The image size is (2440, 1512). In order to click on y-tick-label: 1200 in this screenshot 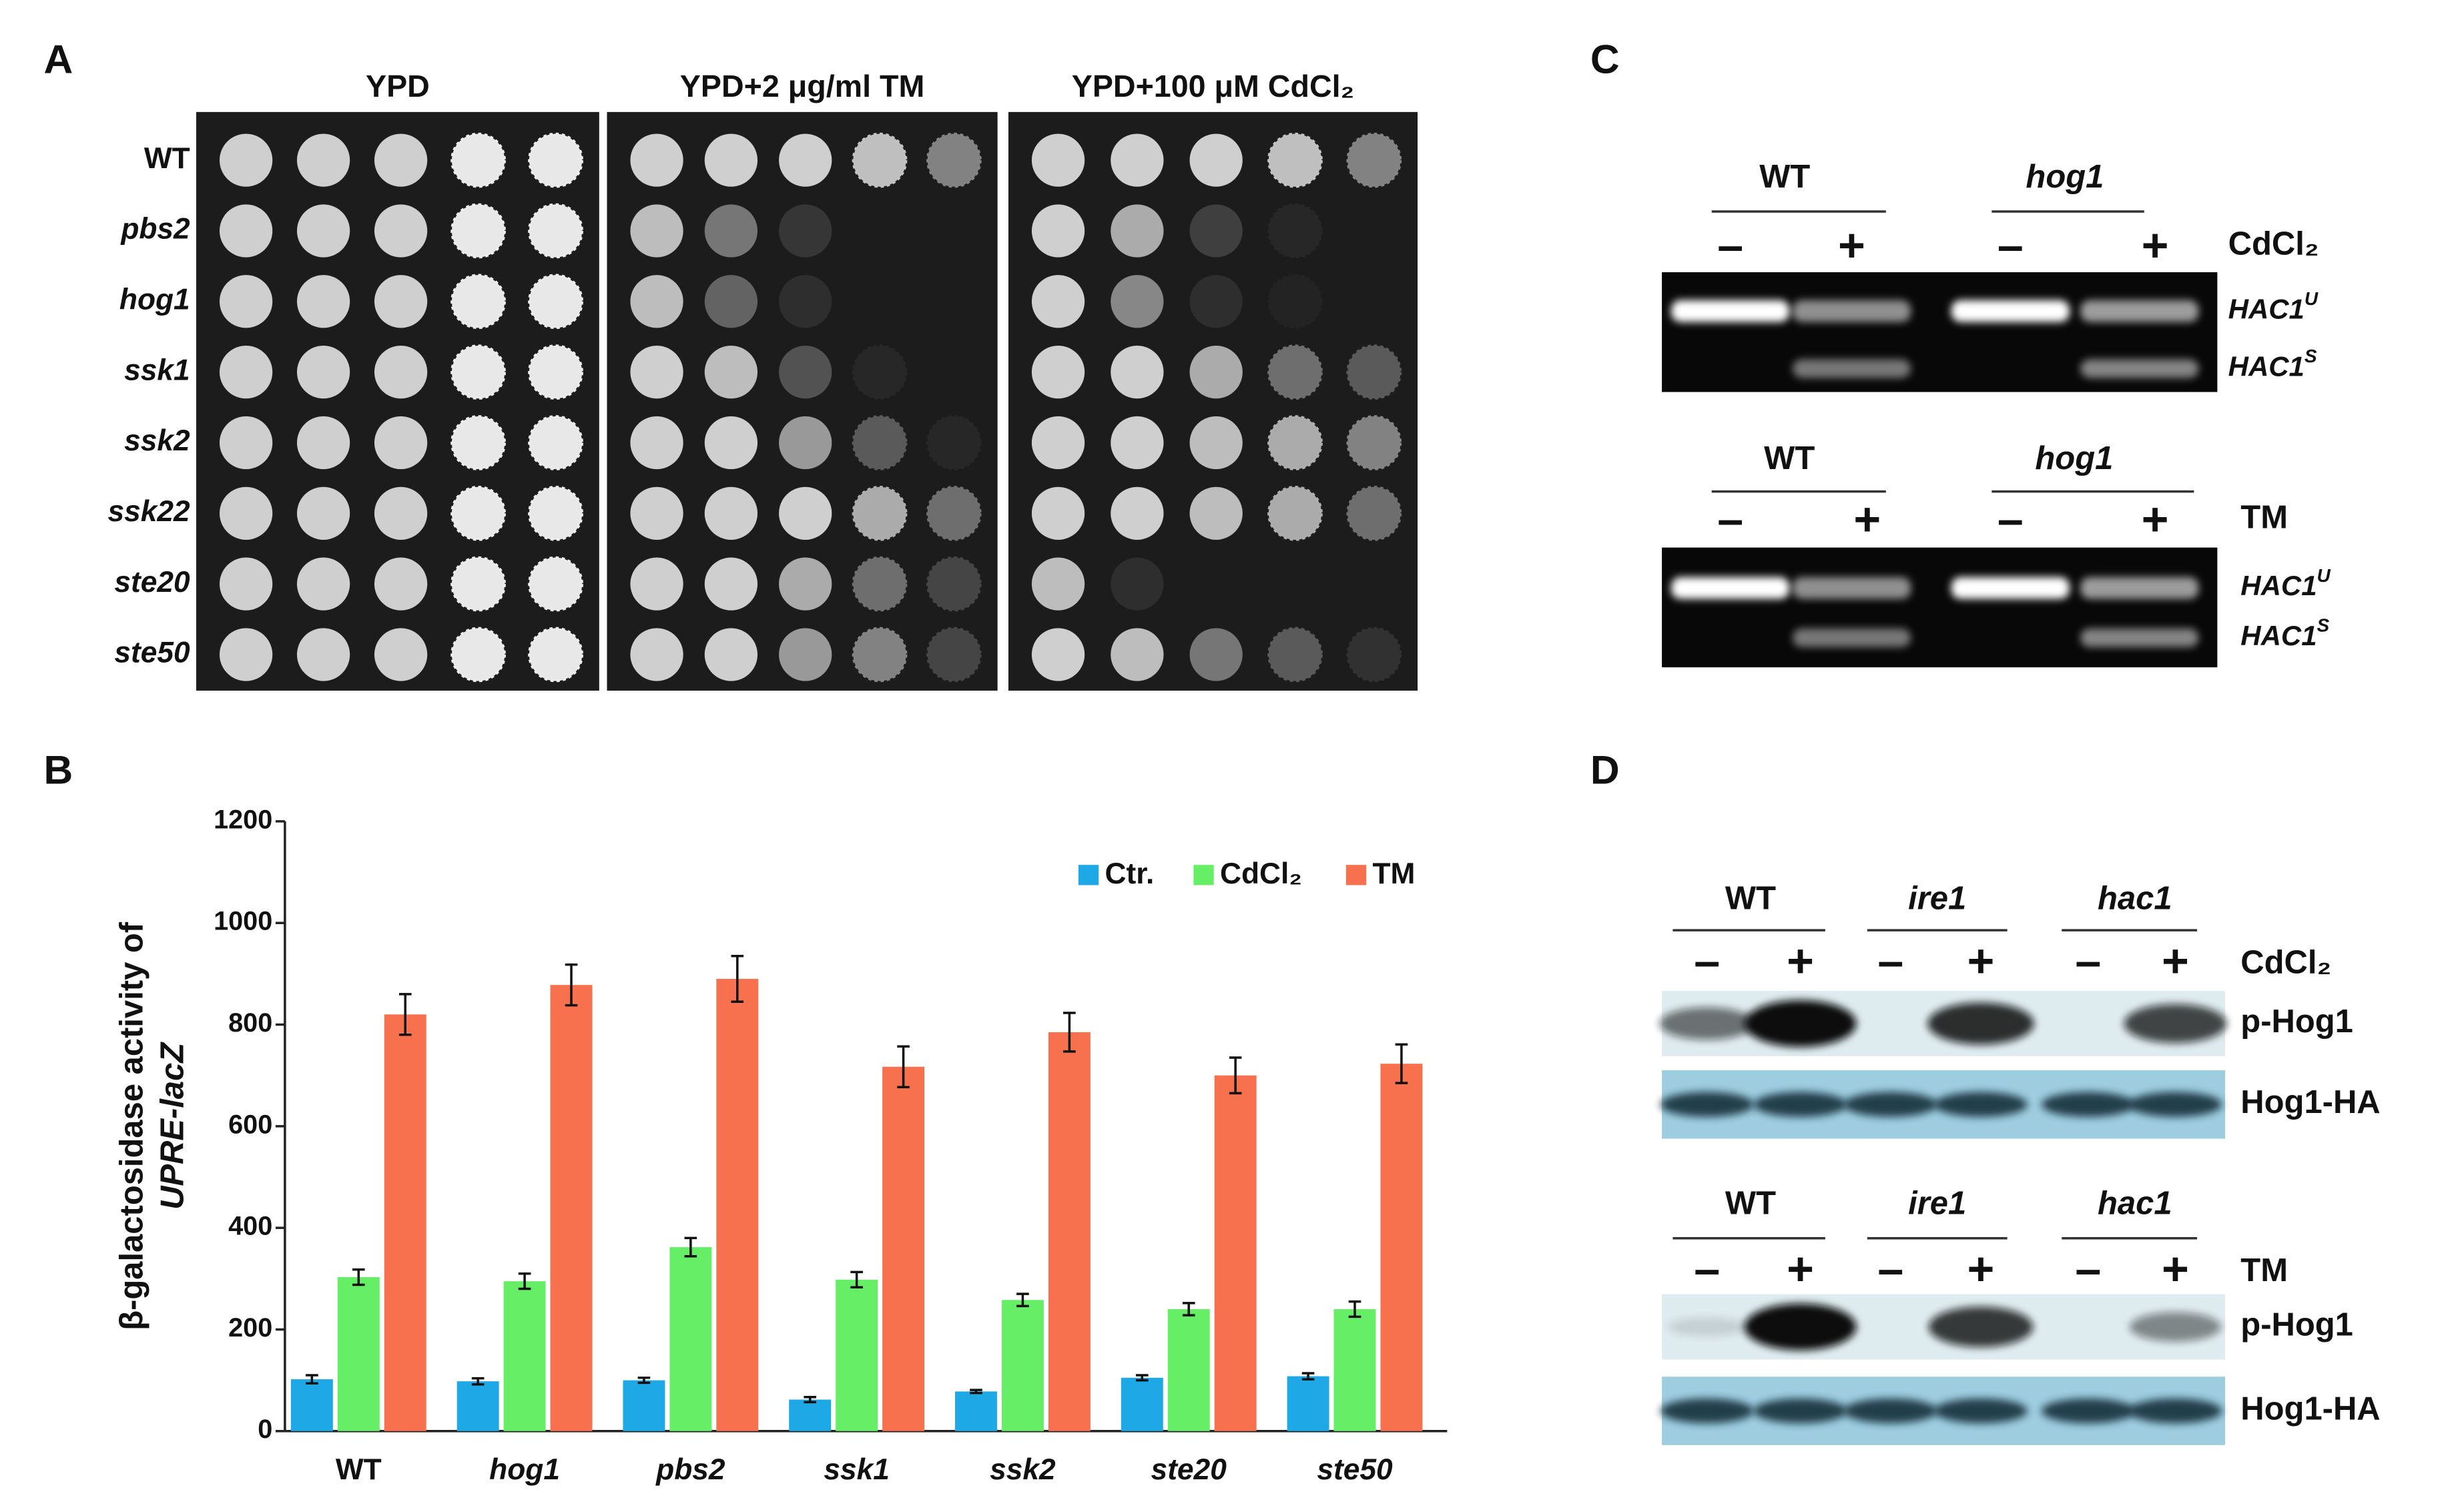, I will do `click(243, 819)`.